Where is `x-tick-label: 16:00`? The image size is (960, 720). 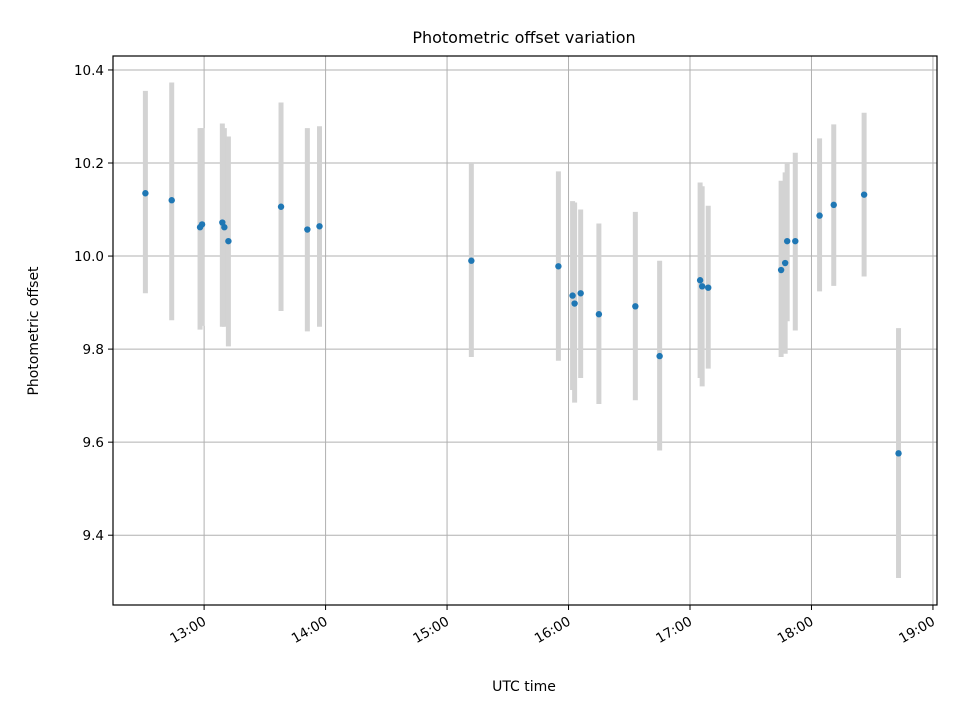 x-tick-label: 16:00 is located at coordinates (553, 630).